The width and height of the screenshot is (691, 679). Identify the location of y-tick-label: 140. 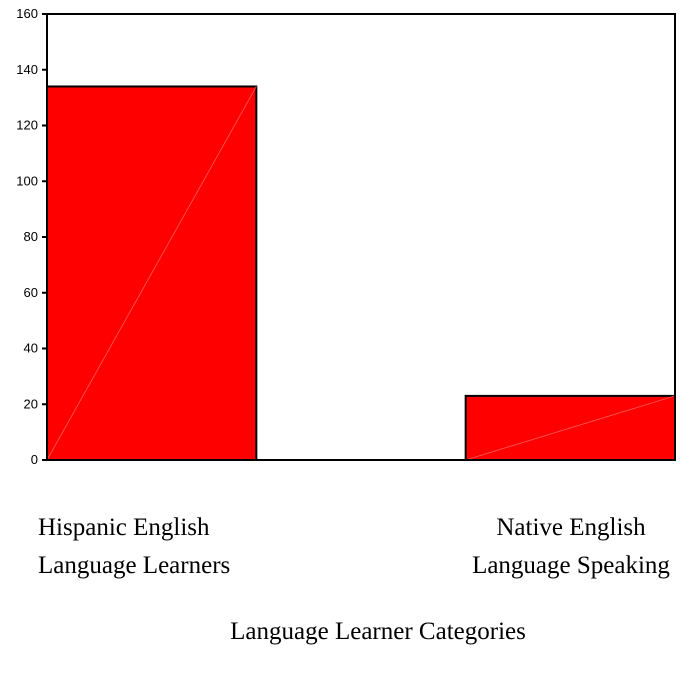
(27, 69).